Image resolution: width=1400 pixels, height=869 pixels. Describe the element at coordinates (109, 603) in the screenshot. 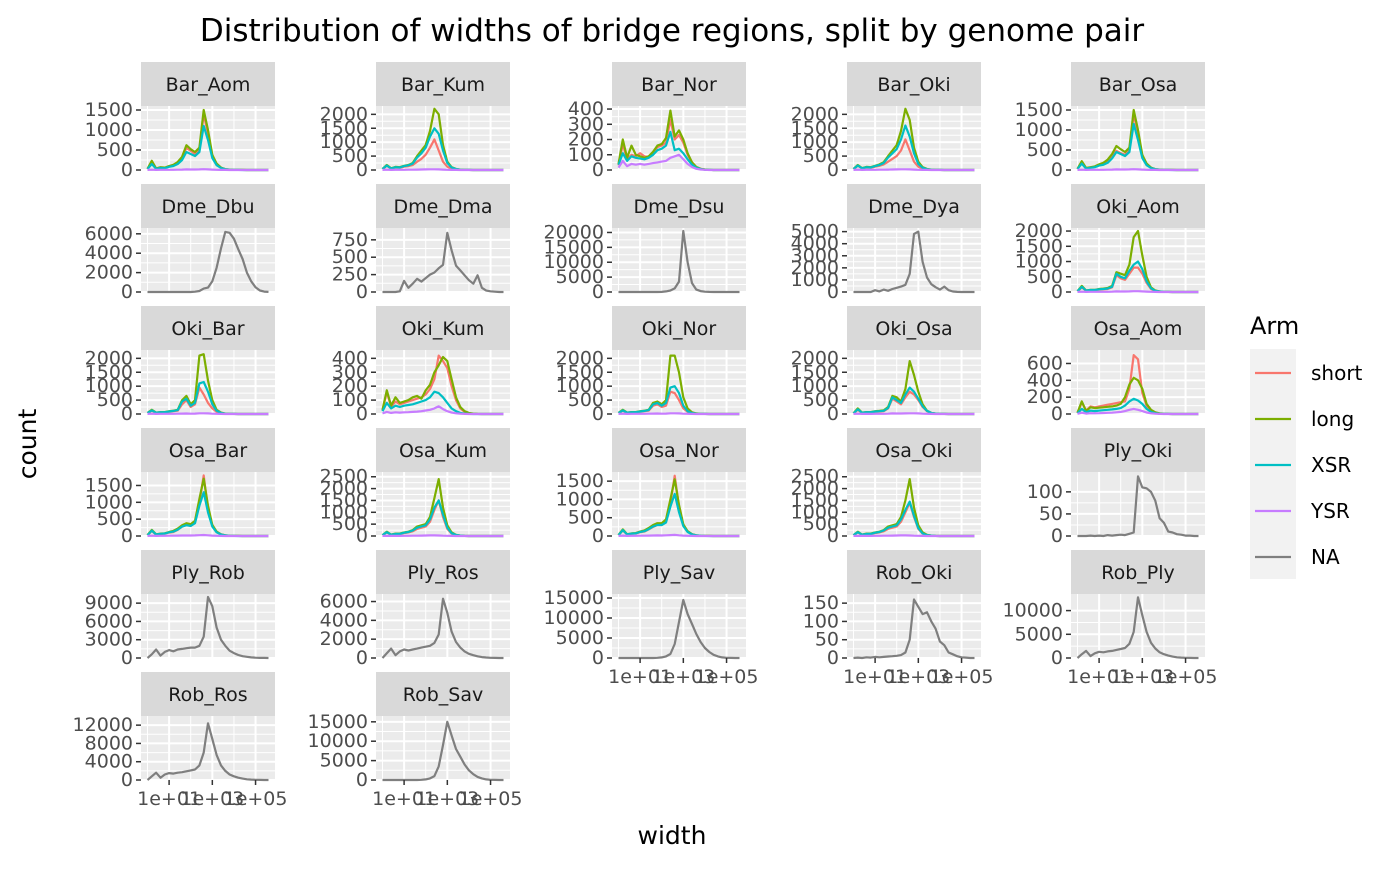

I see `y-tick-label: 9000` at that location.